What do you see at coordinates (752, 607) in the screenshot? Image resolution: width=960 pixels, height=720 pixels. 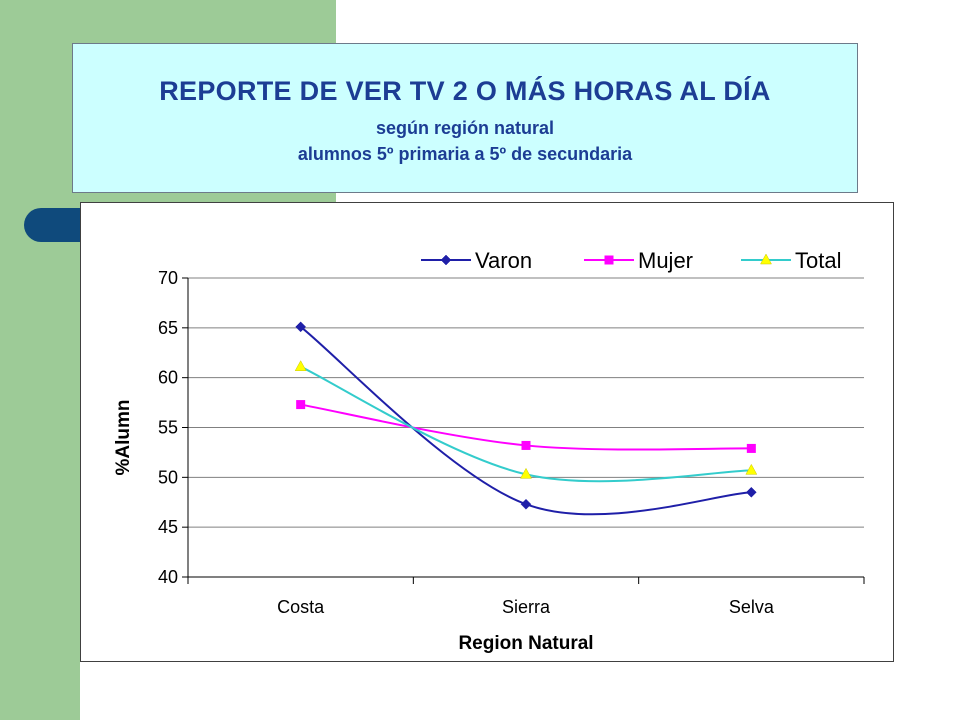 I see `x-tick-label: Selva` at bounding box center [752, 607].